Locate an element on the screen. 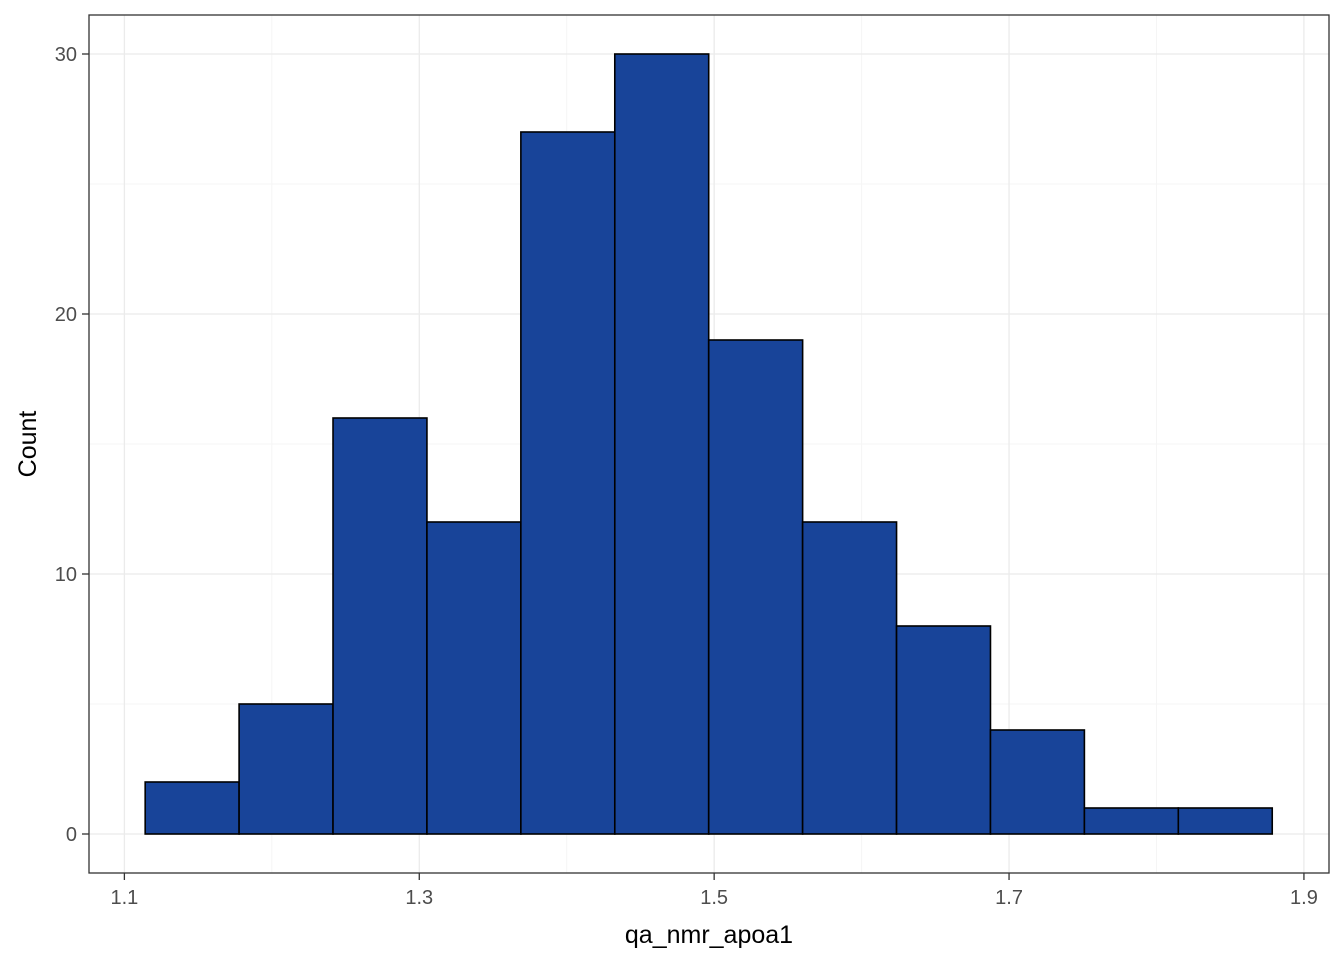 The height and width of the screenshot is (960, 1344). y-tick-label: 30 is located at coordinates (66, 55).